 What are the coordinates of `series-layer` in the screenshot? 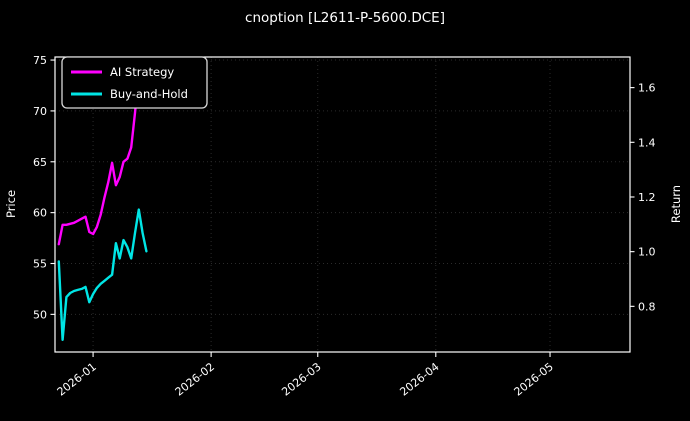 It's located at (102, 206).